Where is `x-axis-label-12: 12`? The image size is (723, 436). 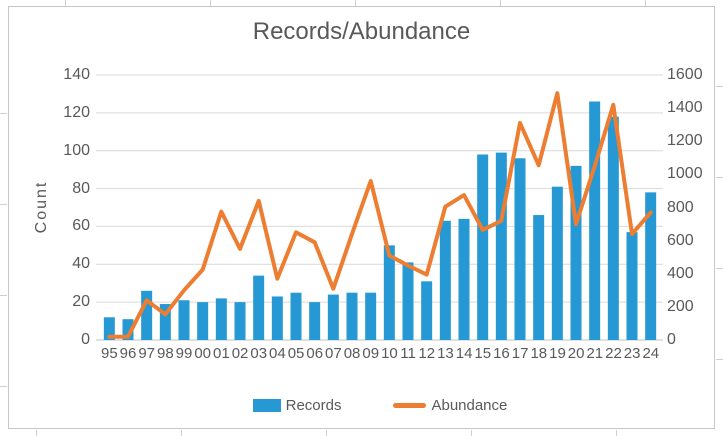 x-axis-label-12: 12 is located at coordinates (427, 353).